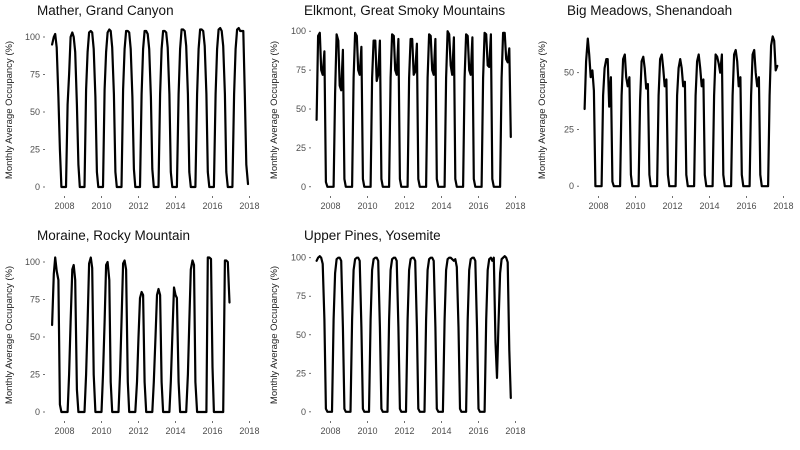 The height and width of the screenshot is (450, 800). What do you see at coordinates (372, 235) in the screenshot?
I see `panel-title: Upper Pines, Yosemite` at bounding box center [372, 235].